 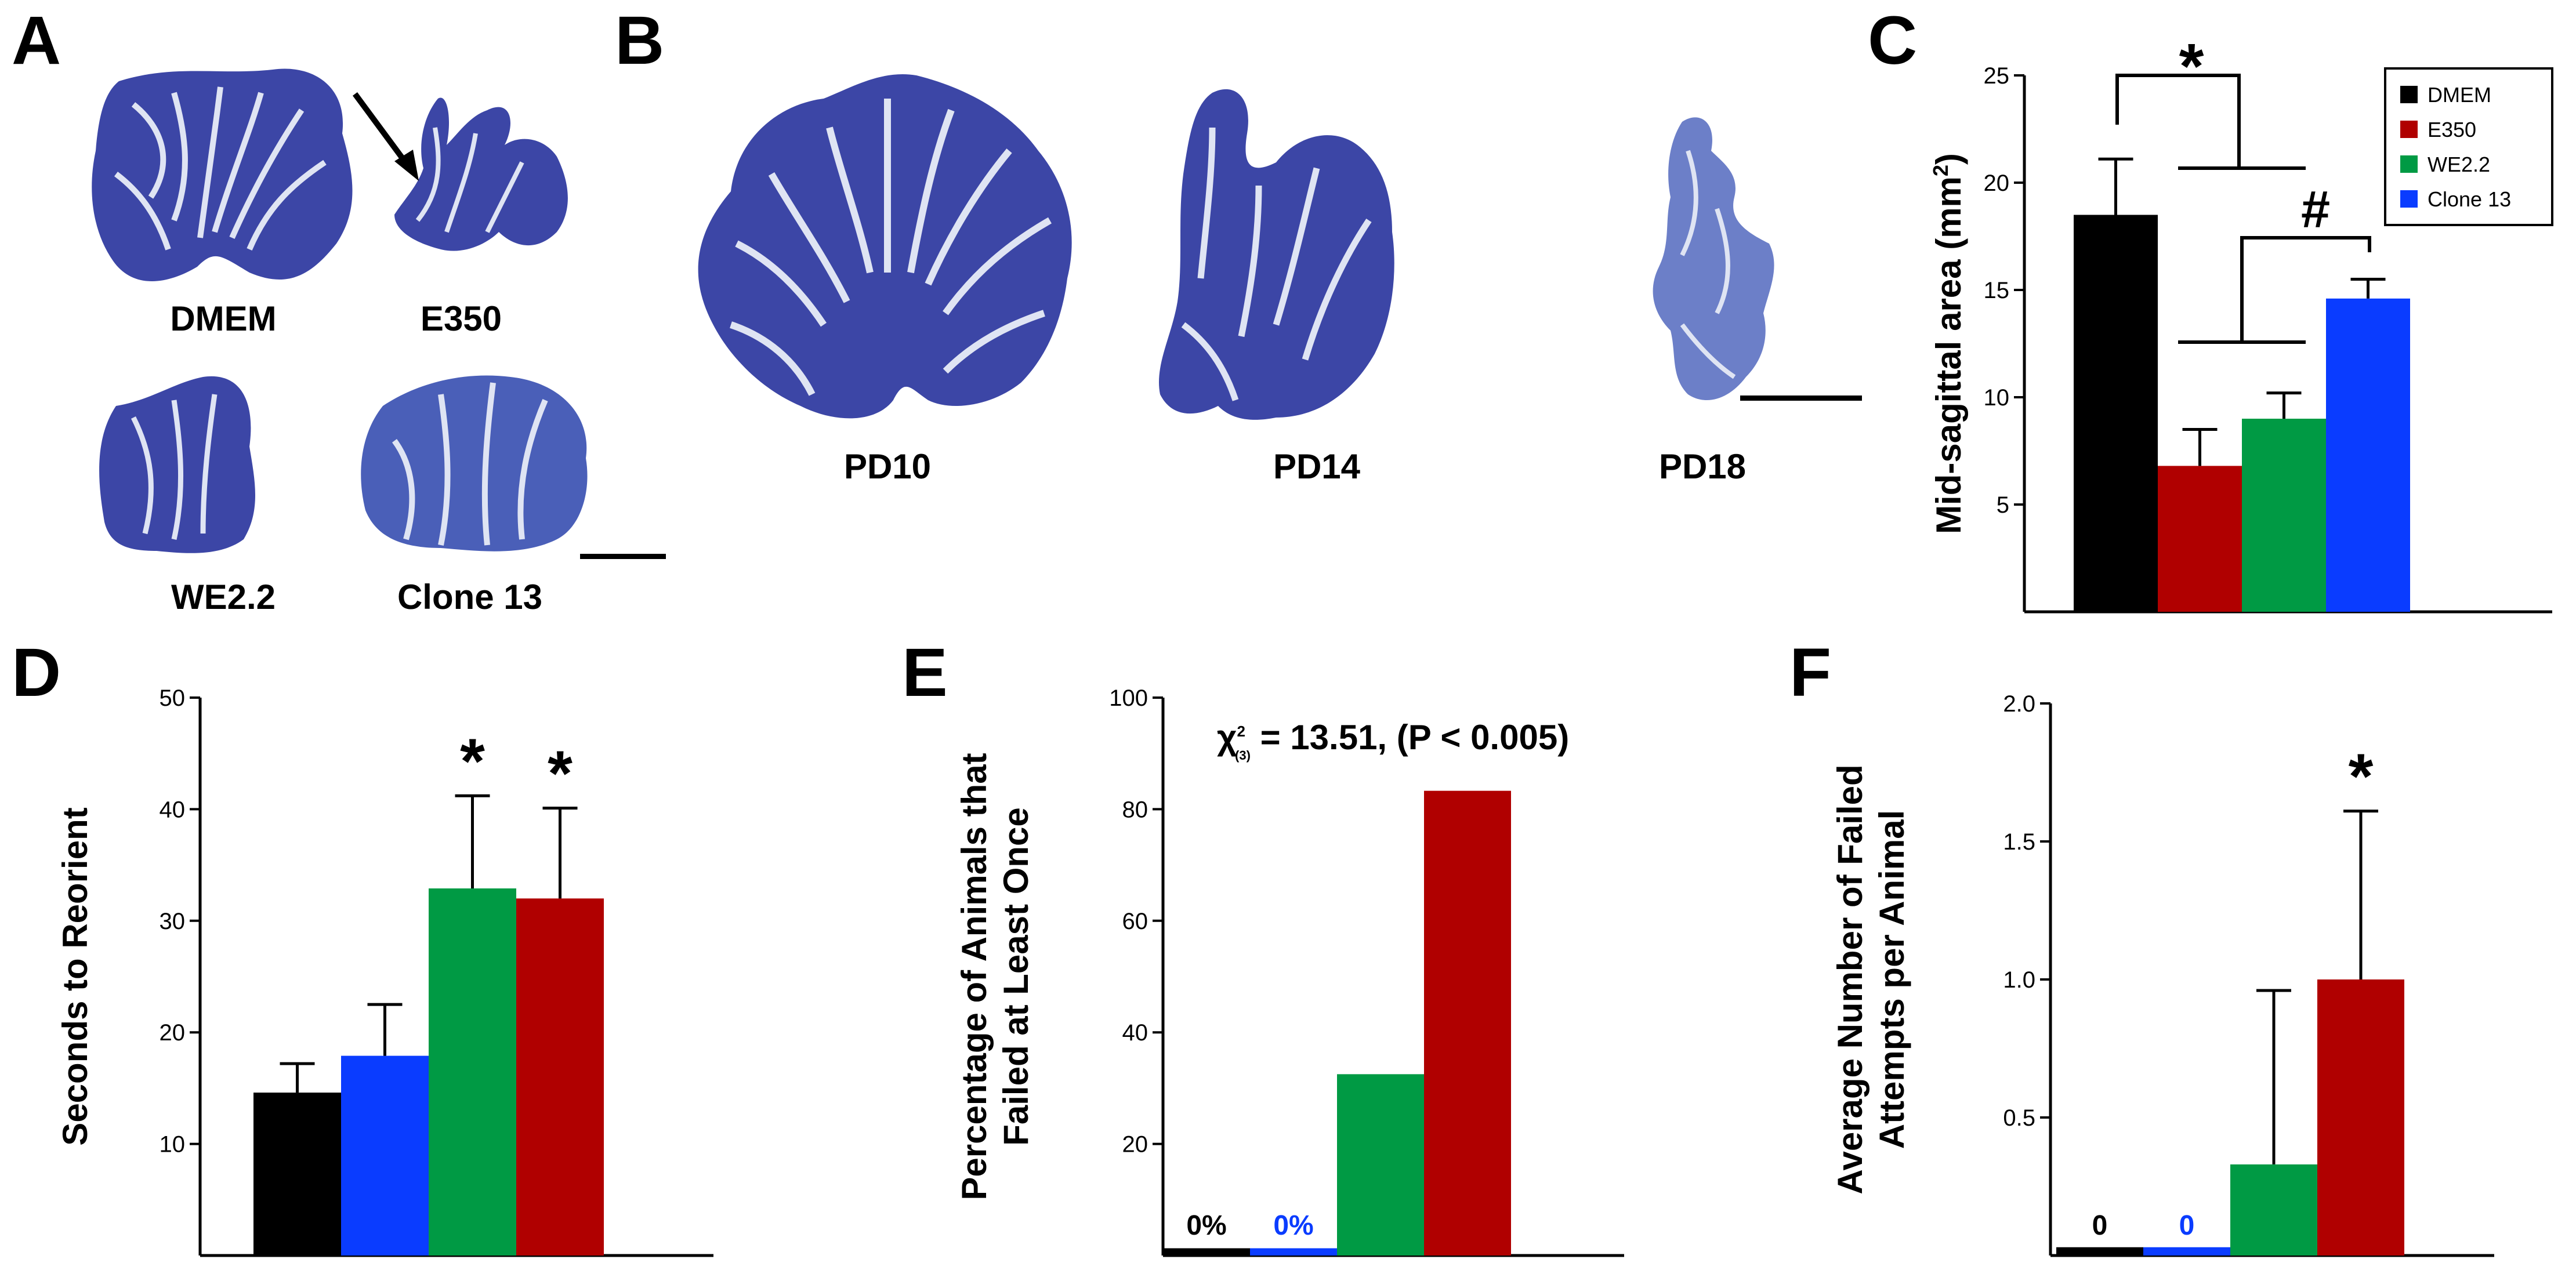 What do you see at coordinates (224, 597) in the screenshot?
I see `caption-a-we22: WE2.2` at bounding box center [224, 597].